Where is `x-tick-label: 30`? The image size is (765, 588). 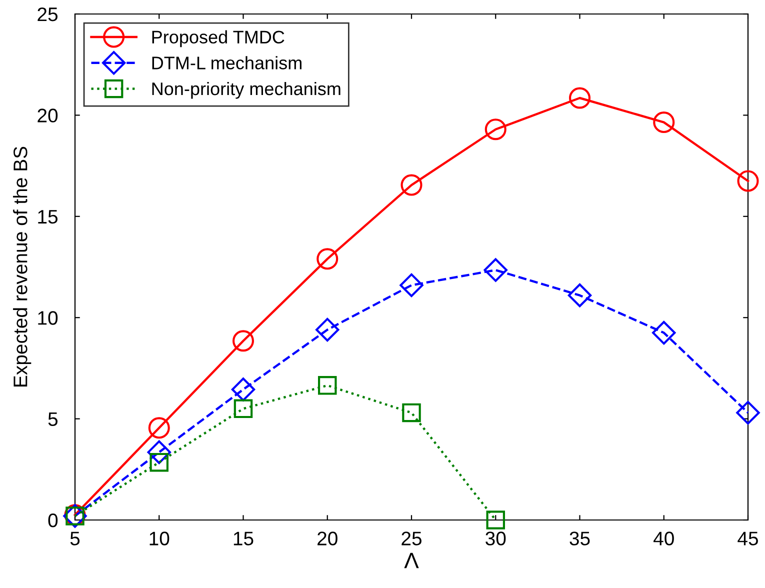
x-tick-label: 30 is located at coordinates (496, 539).